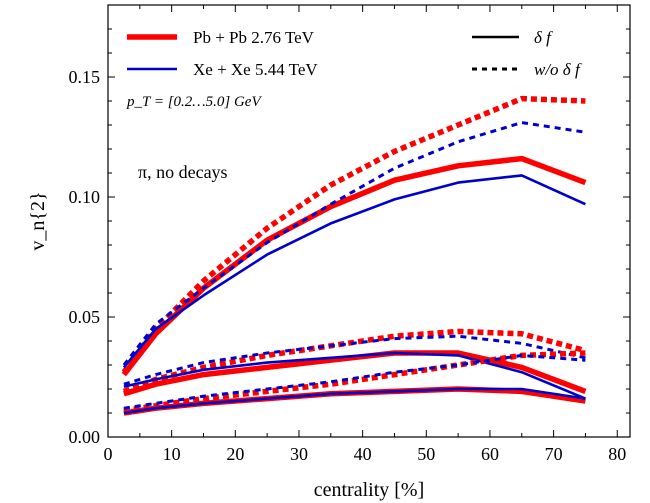 This screenshot has width=650, height=503. Describe the element at coordinates (85, 77) in the screenshot. I see `y-tick-label: 0.15` at that location.